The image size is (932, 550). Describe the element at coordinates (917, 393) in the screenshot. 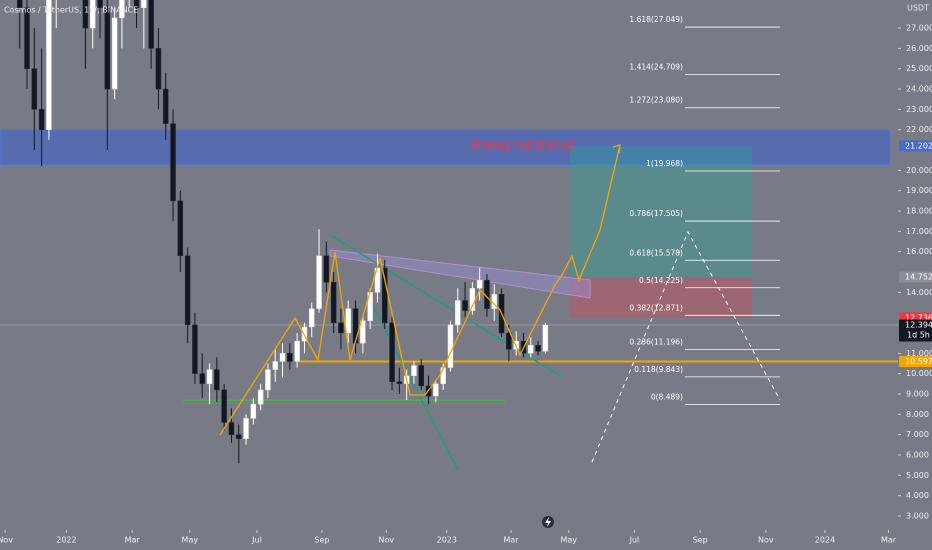

I see `y-tick-label: 9.000` at that location.